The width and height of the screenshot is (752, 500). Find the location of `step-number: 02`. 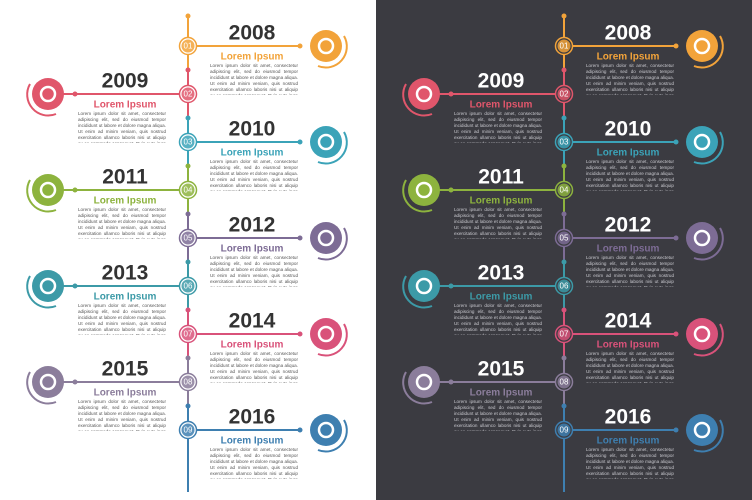

step-number: 02 is located at coordinates (188, 94).